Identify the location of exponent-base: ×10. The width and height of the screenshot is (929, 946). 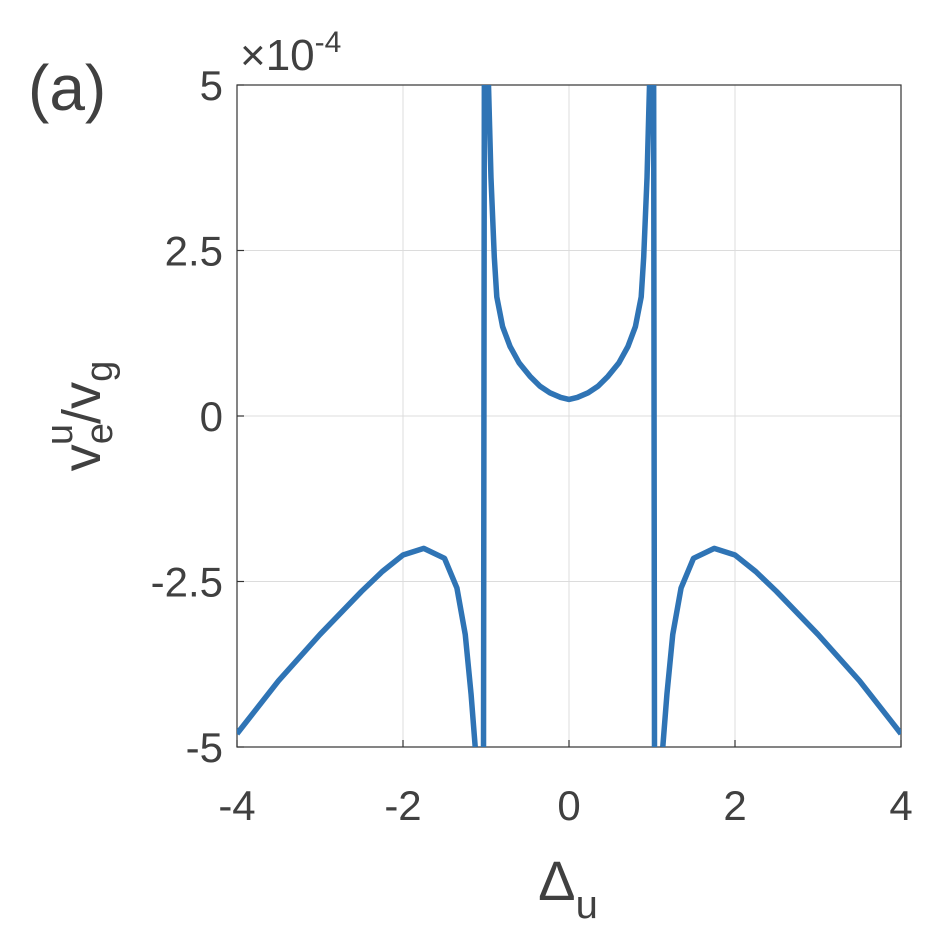
(277, 55).